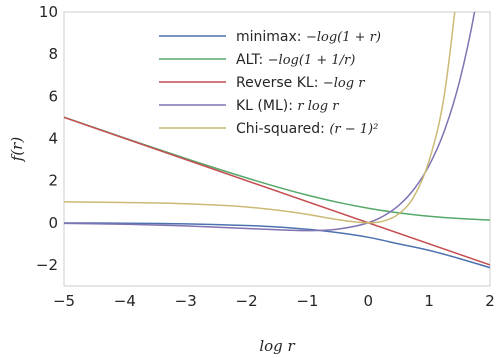 This screenshot has width=498, height=358. Describe the element at coordinates (429, 301) in the screenshot. I see `x-tick-label: 1` at that location.